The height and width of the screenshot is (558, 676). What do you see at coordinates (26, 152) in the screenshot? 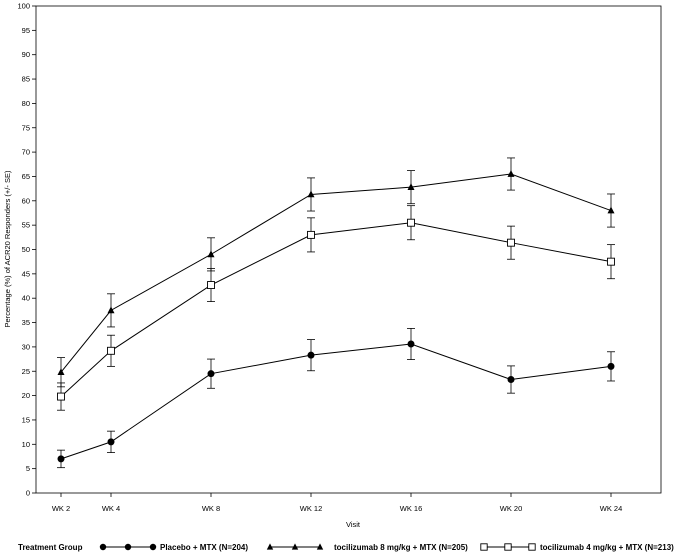
I see `y-tick-label: 70` at bounding box center [26, 152].